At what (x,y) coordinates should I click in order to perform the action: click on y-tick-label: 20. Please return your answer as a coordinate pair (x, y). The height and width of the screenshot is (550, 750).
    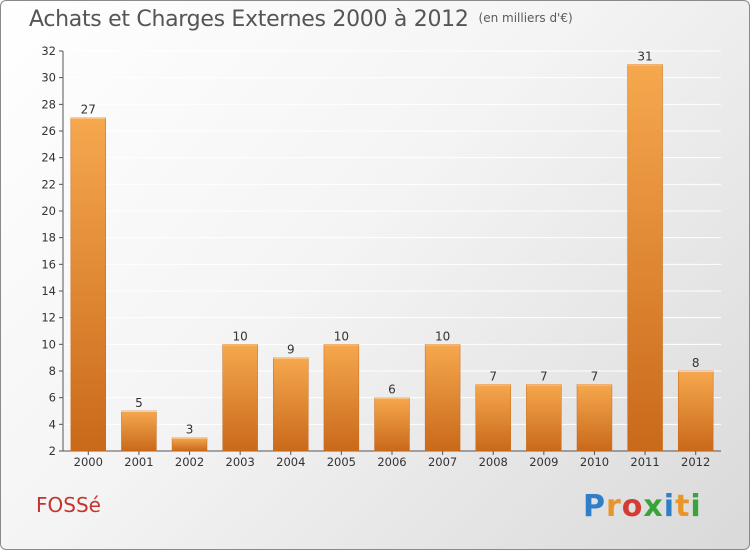
    Looking at the image, I should click on (48, 211).